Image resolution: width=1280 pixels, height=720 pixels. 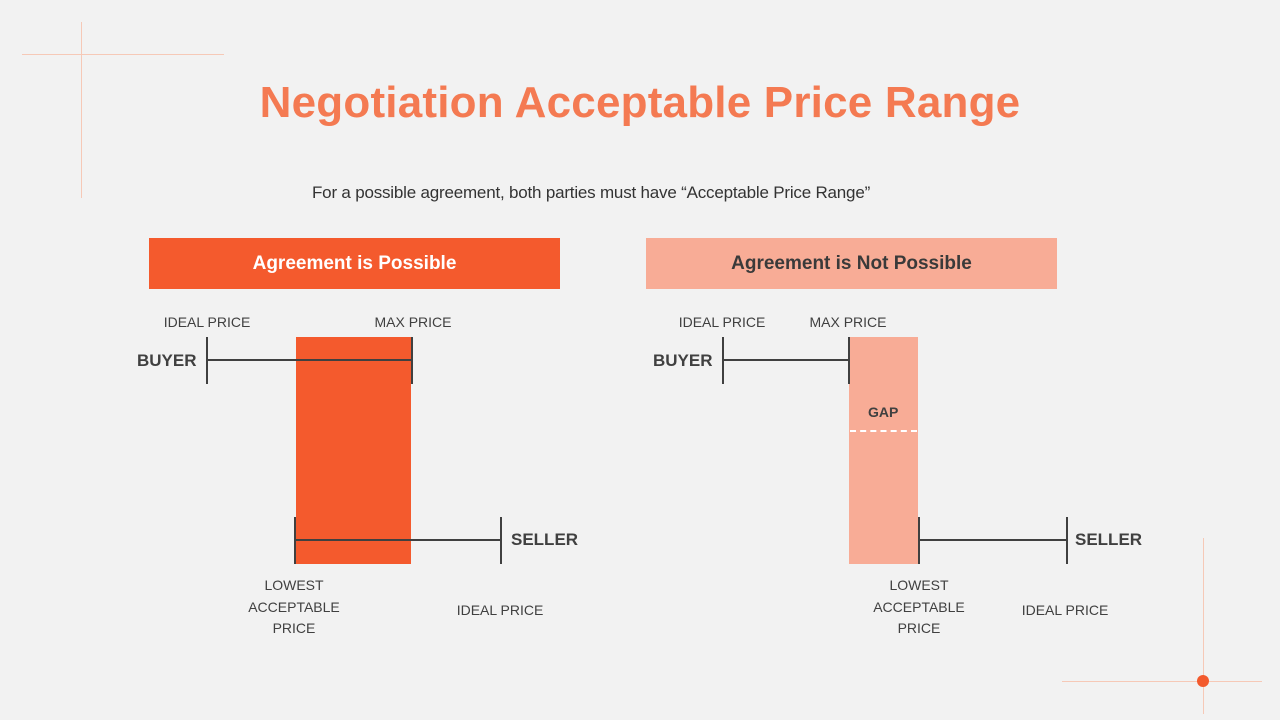 What do you see at coordinates (1203, 626) in the screenshot?
I see `corner-decoration-vertical-bottom` at bounding box center [1203, 626].